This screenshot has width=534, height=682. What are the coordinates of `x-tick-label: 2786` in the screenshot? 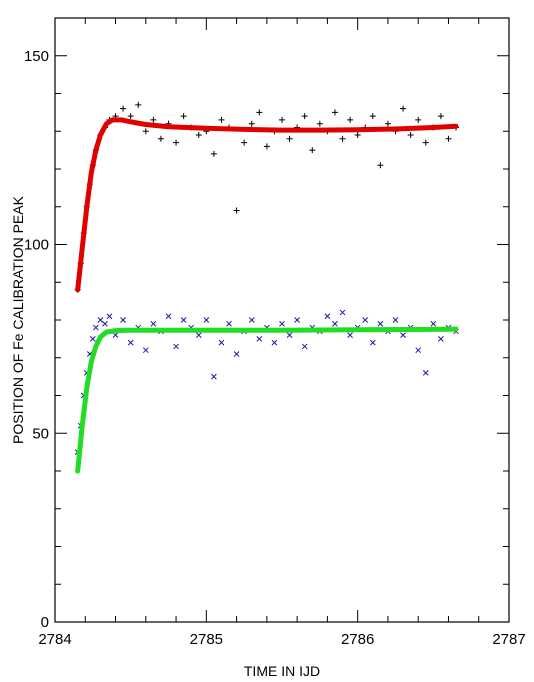 It's located at (357, 639).